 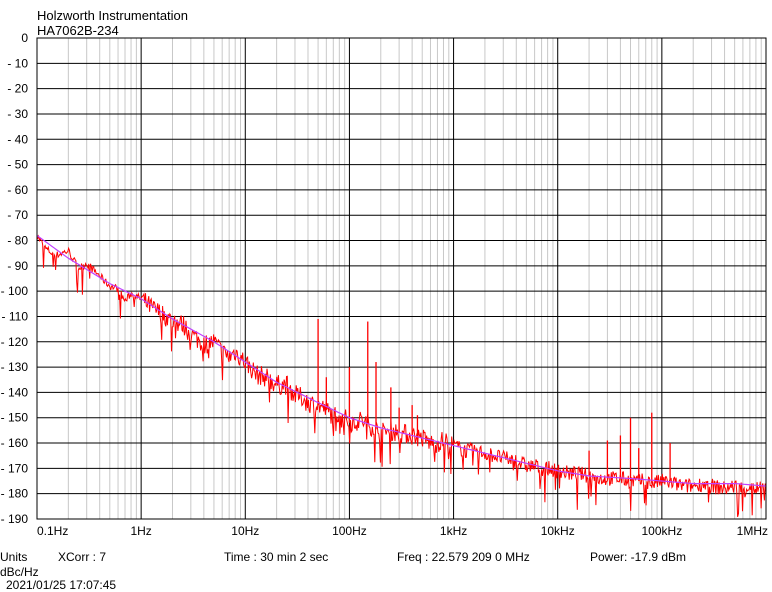 I want to click on x-tick-label: 100Hz, so click(x=349, y=531).